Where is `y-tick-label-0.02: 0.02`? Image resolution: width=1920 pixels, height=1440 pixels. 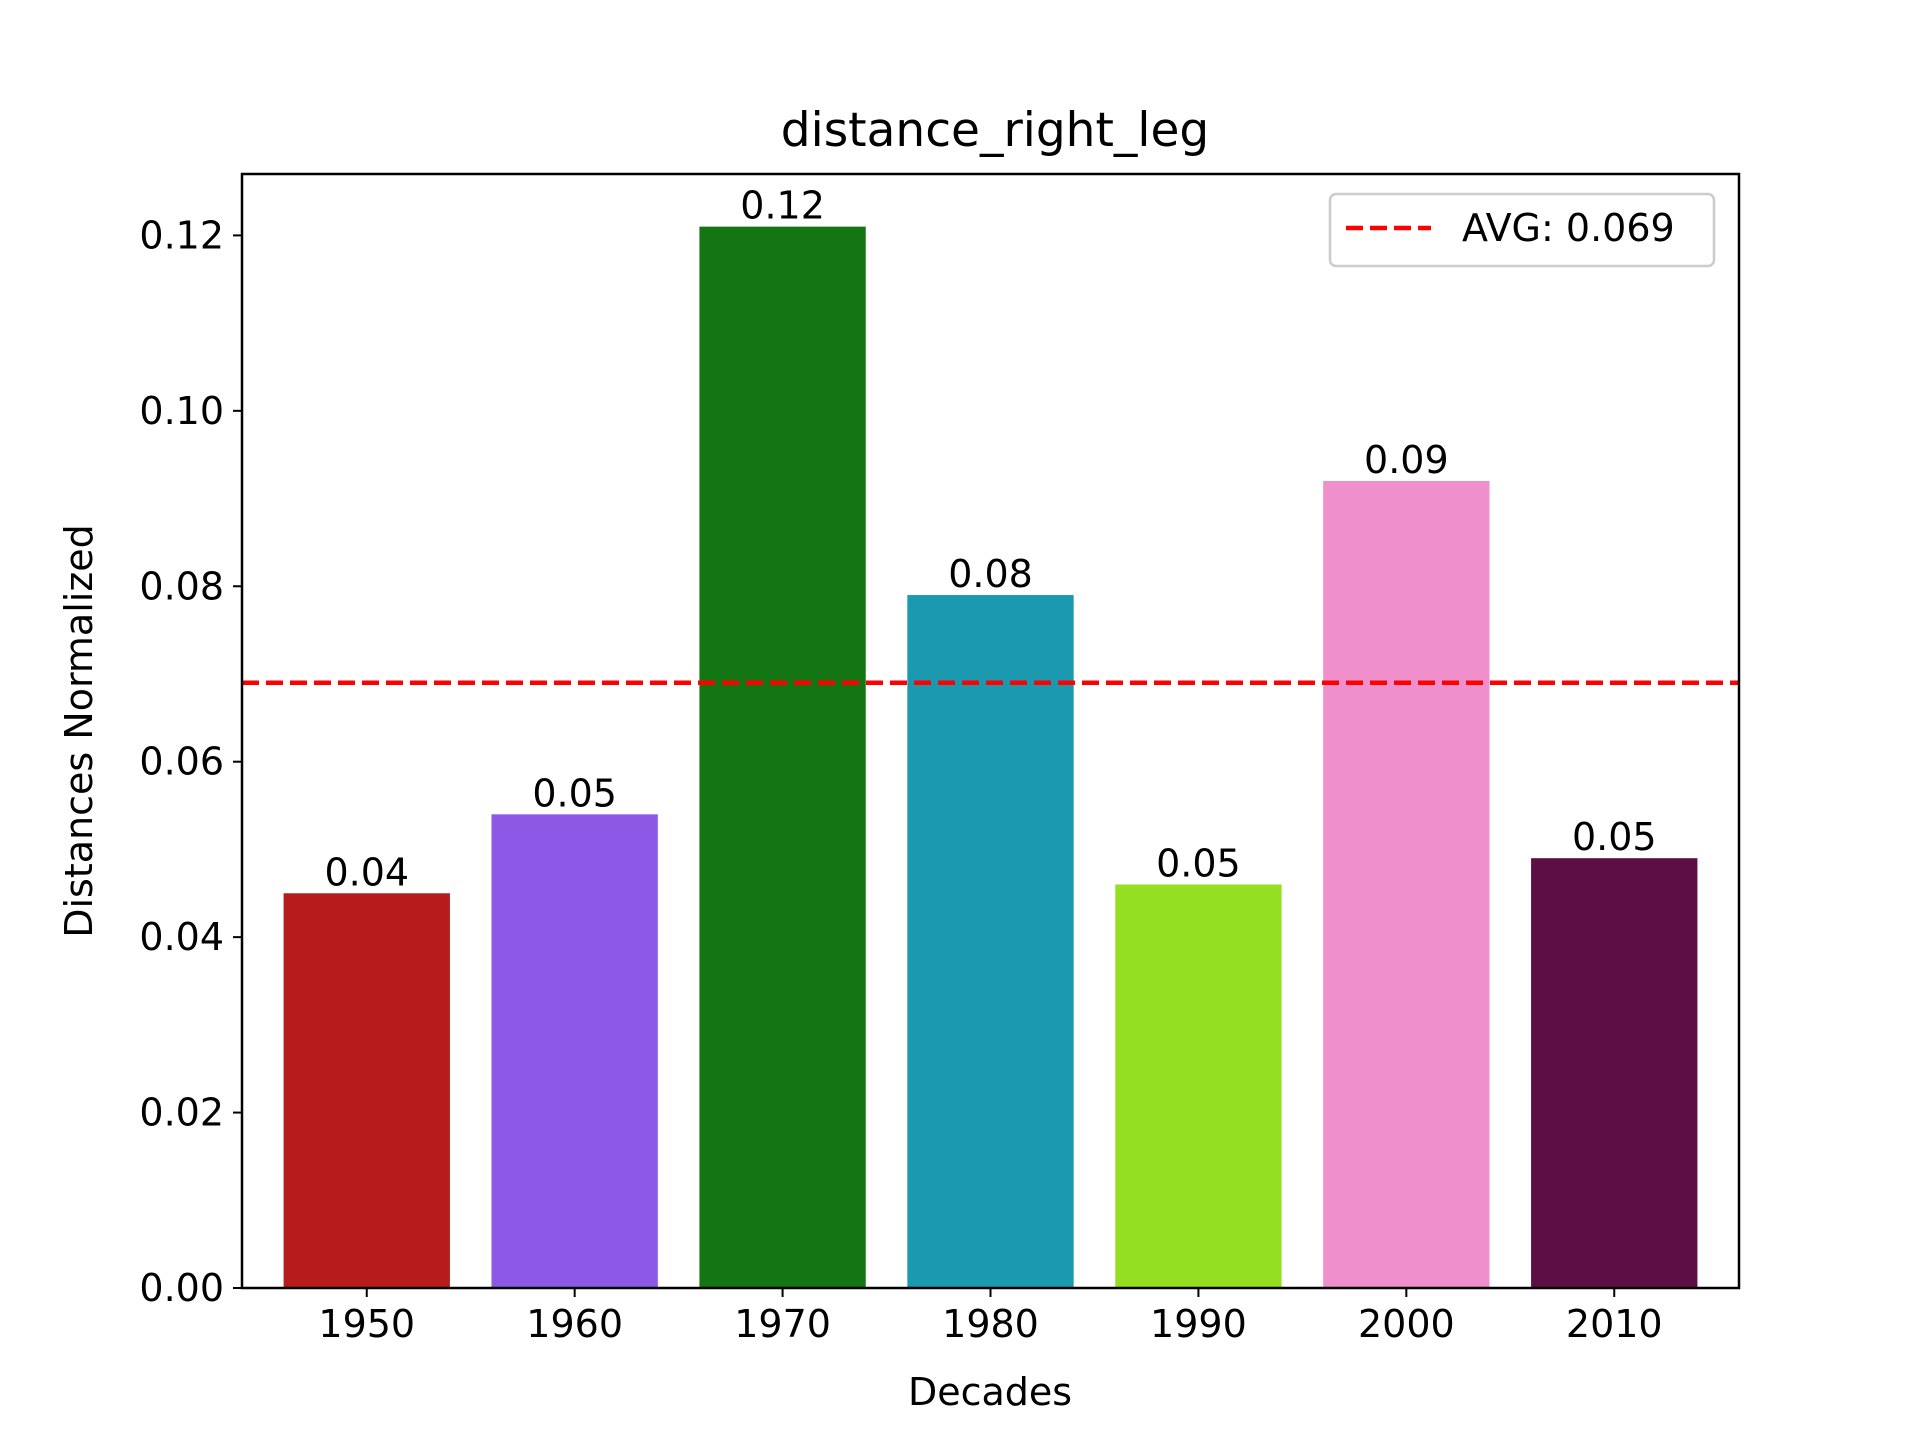 y-tick-label-0.02: 0.02 is located at coordinates (181, 1113).